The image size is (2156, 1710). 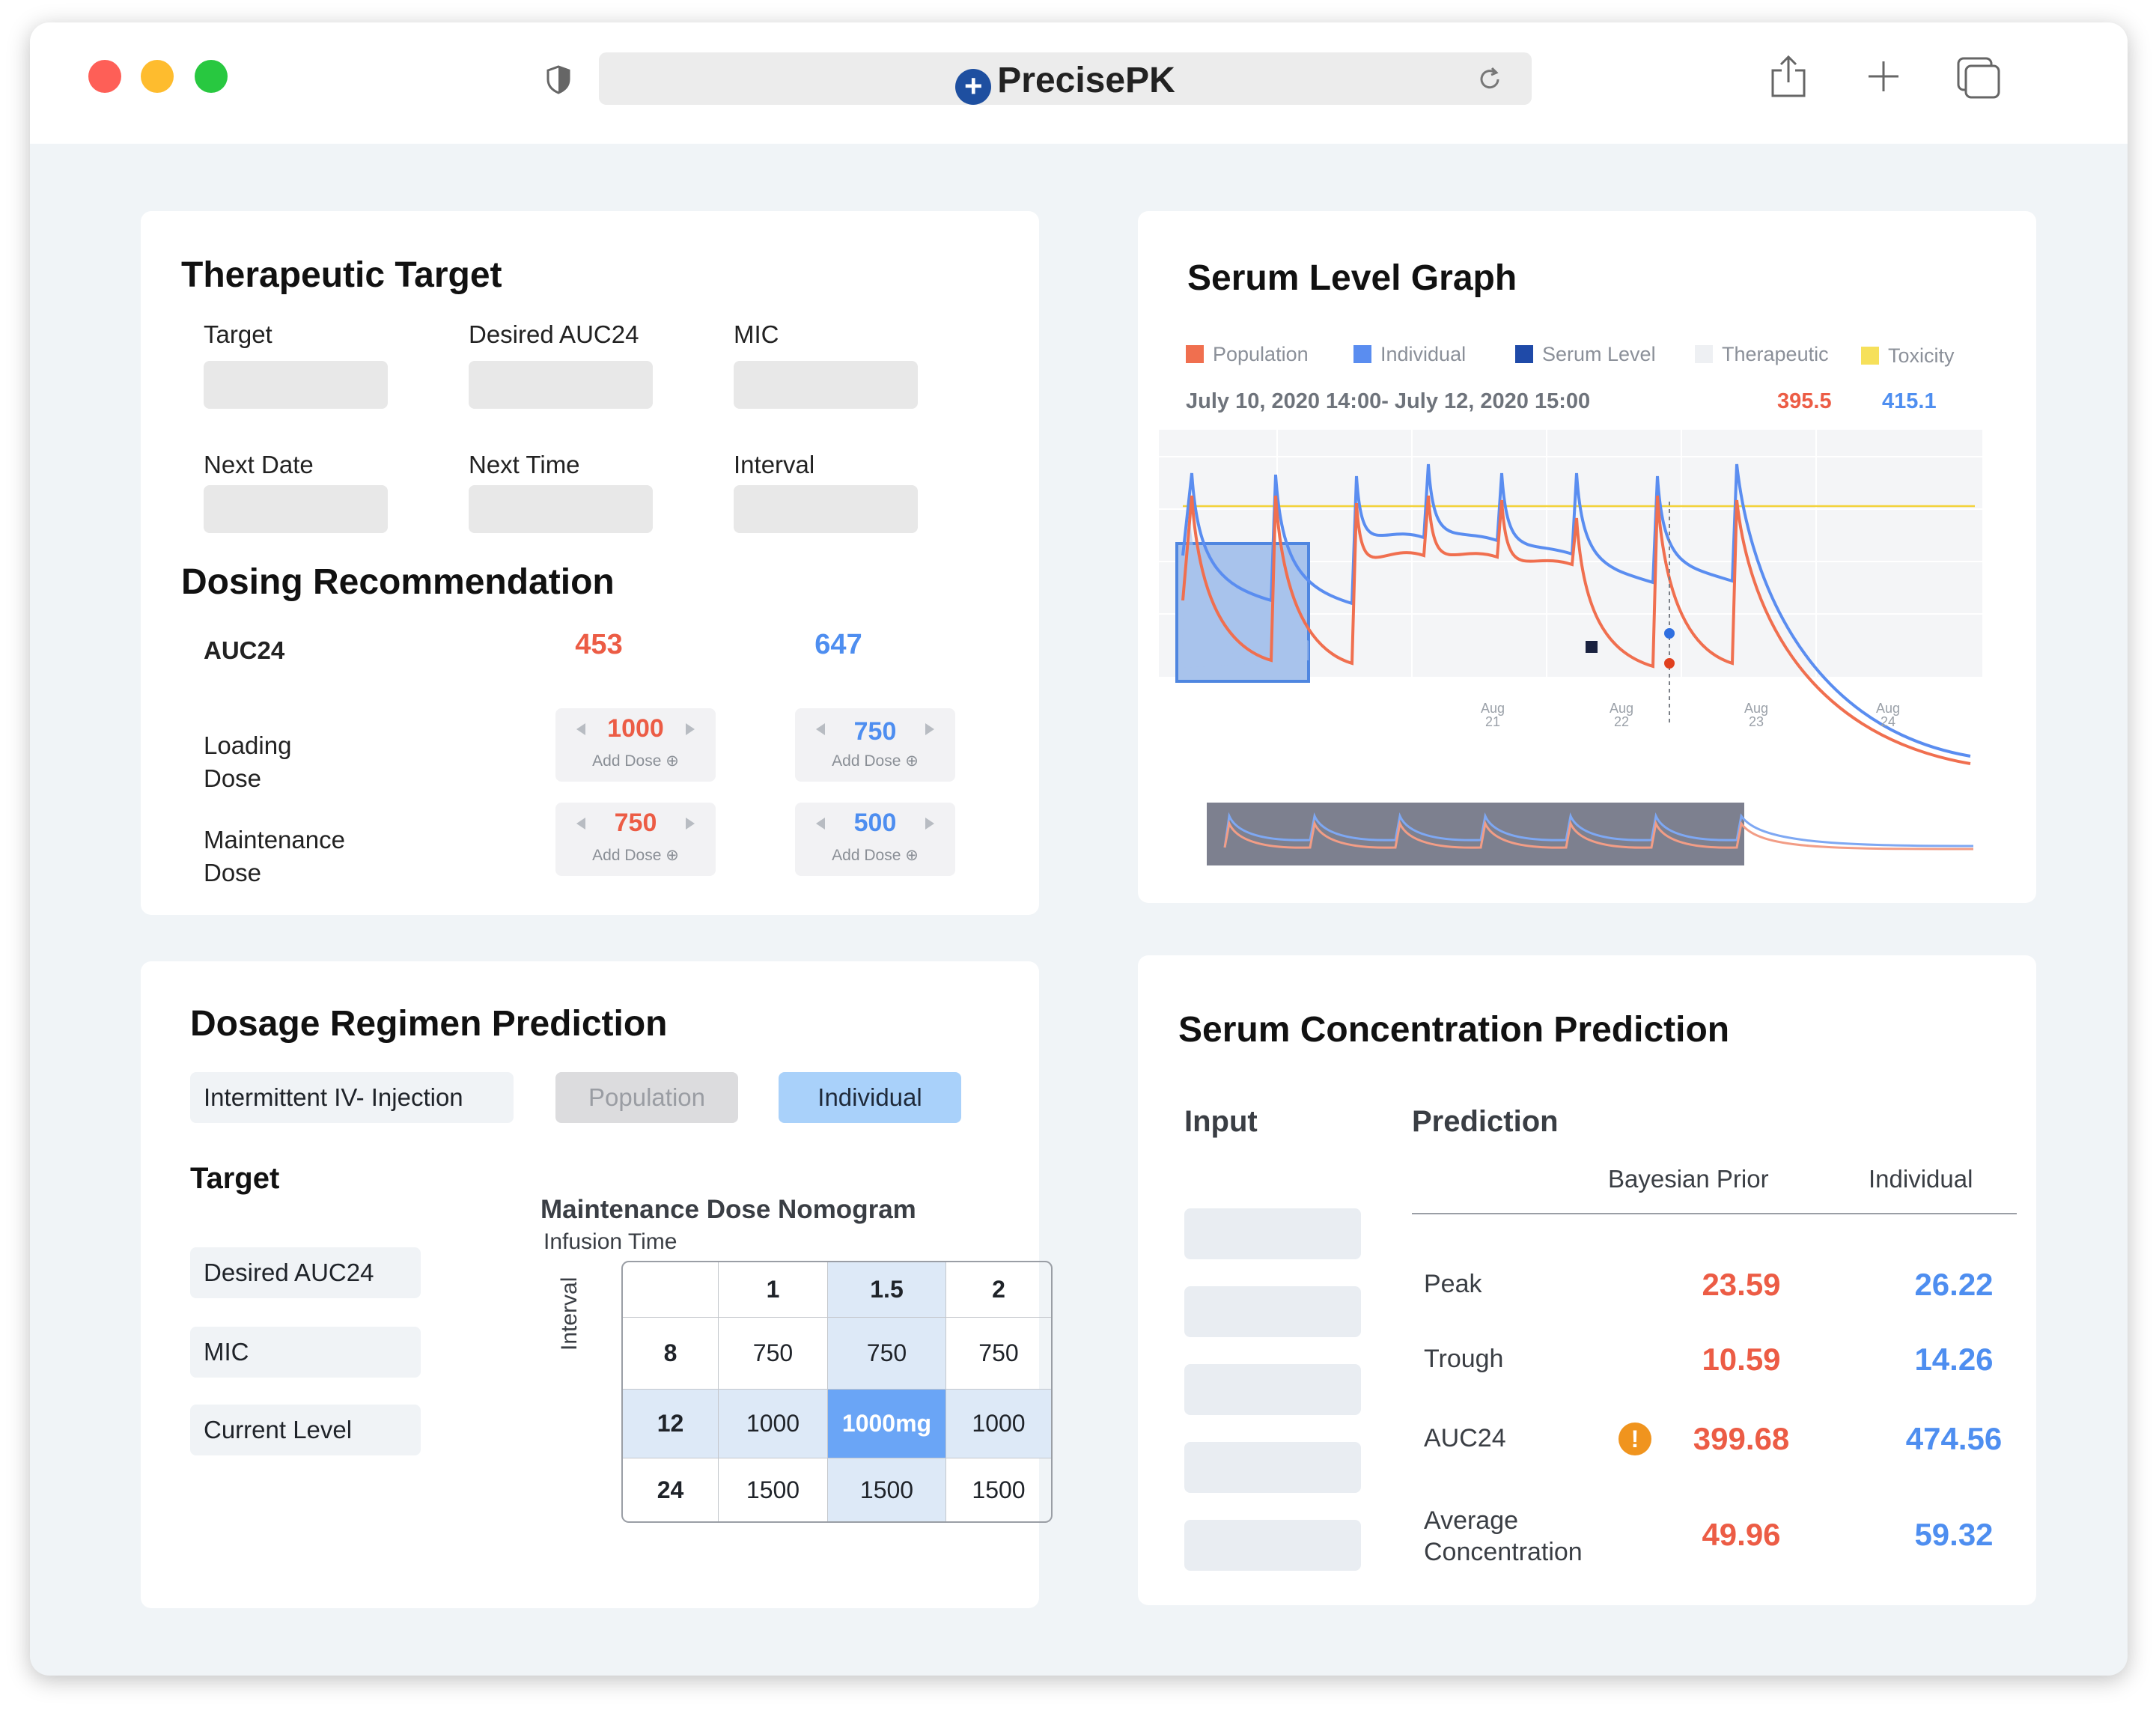 What do you see at coordinates (561, 509) in the screenshot?
I see `next-time-input` at bounding box center [561, 509].